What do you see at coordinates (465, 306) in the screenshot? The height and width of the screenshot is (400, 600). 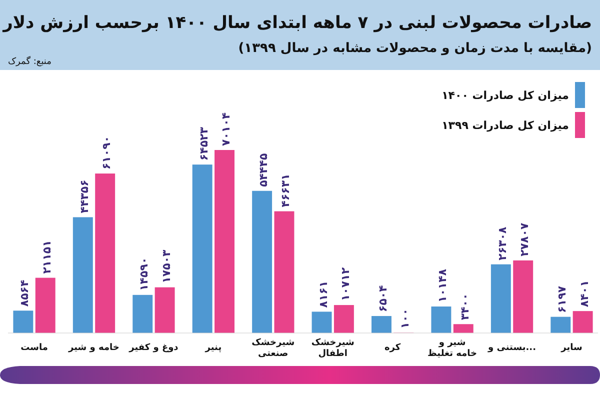 I see `data-label: ۳۴۰۰` at bounding box center [465, 306].